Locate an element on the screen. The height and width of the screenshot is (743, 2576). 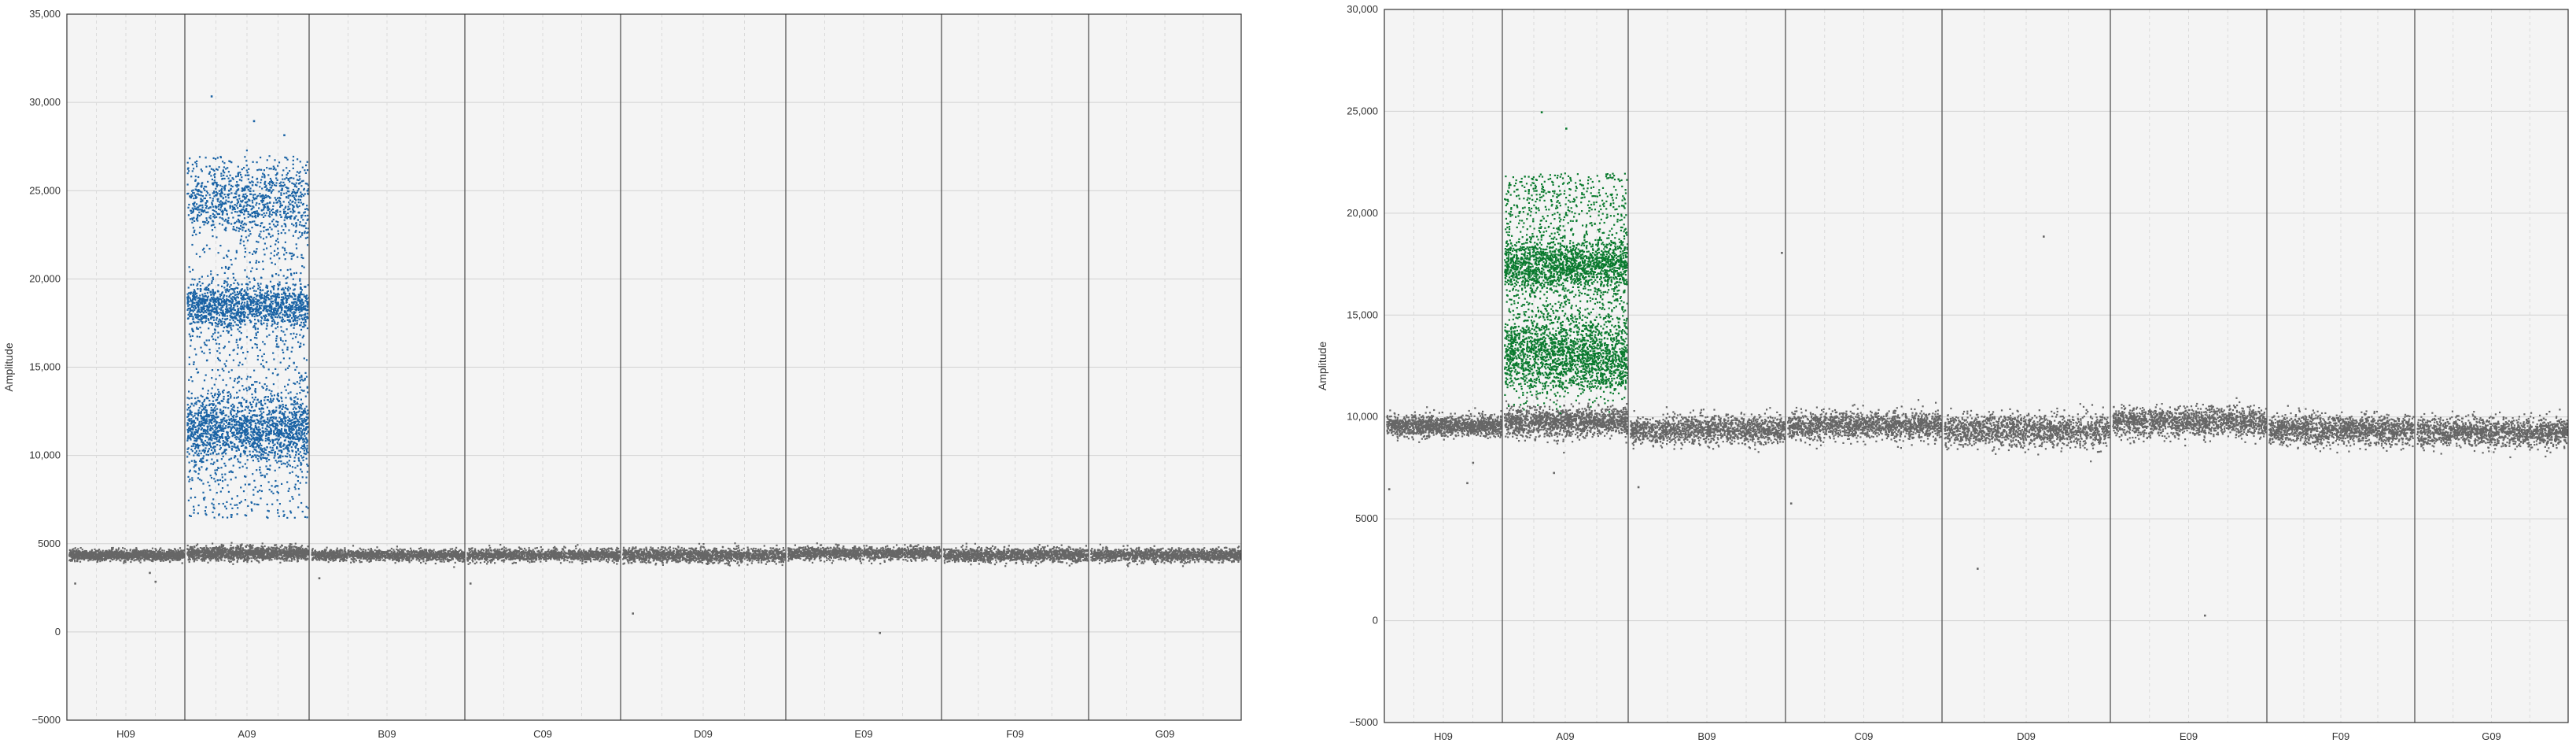
y-tick-label: 0 is located at coordinates (58, 632).